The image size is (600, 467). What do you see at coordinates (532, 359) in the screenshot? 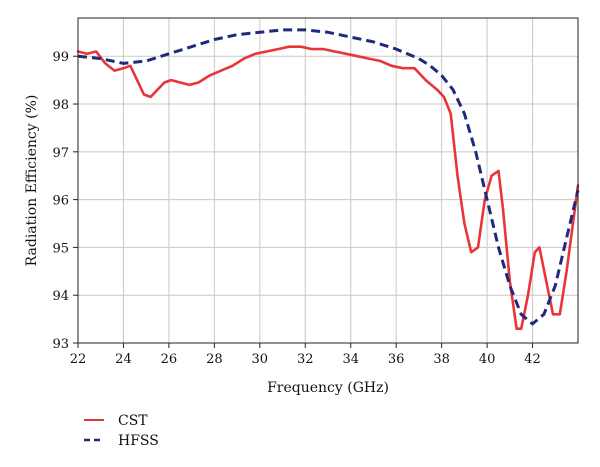
I see `x-tick-label: 42` at bounding box center [532, 359].